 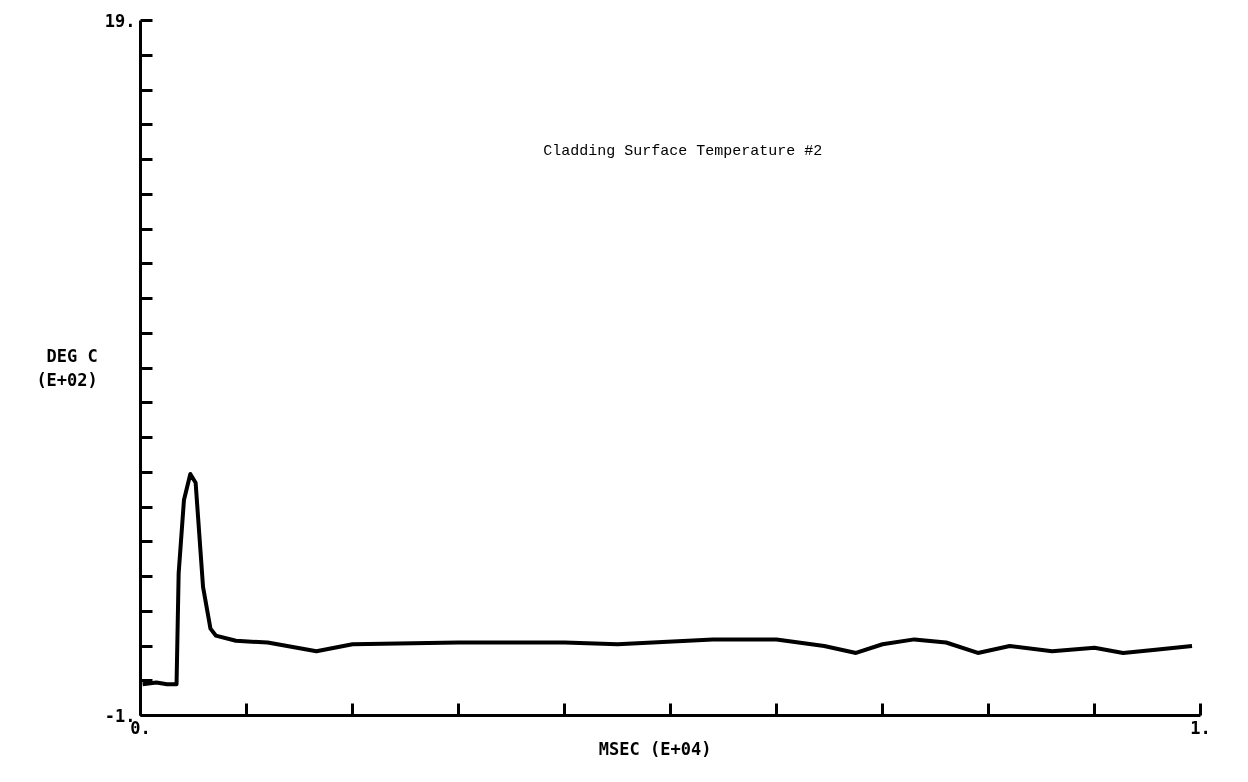 What do you see at coordinates (67, 368) in the screenshot?
I see `y-axis-title: DEG C (E+02)` at bounding box center [67, 368].